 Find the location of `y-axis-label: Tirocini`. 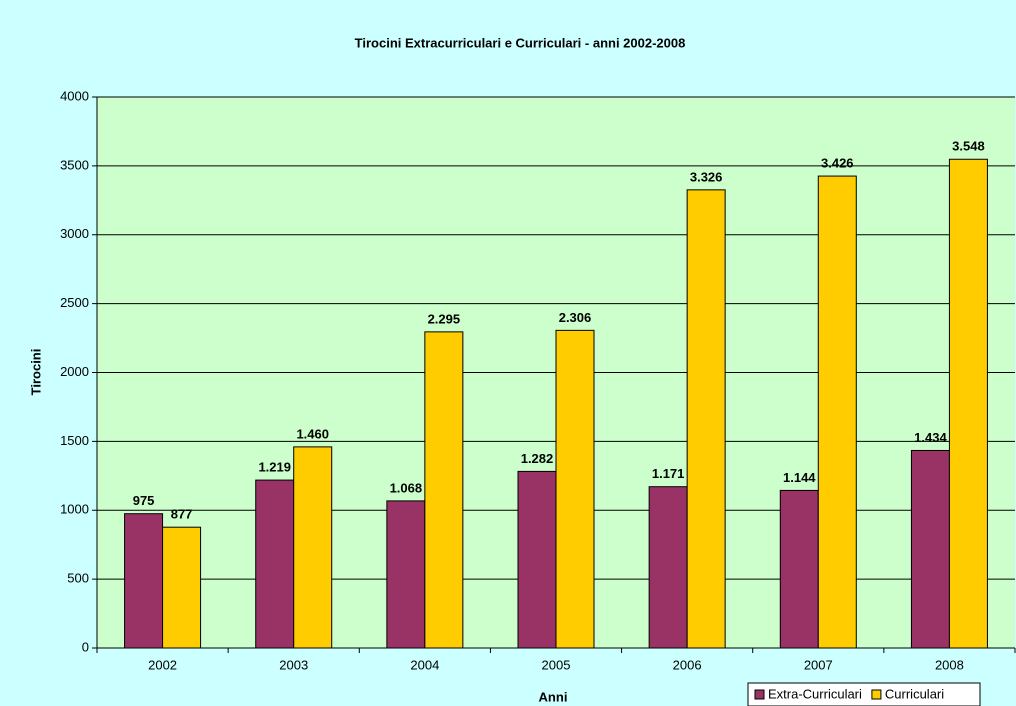

y-axis-label: Tirocini is located at coordinates (35, 372).